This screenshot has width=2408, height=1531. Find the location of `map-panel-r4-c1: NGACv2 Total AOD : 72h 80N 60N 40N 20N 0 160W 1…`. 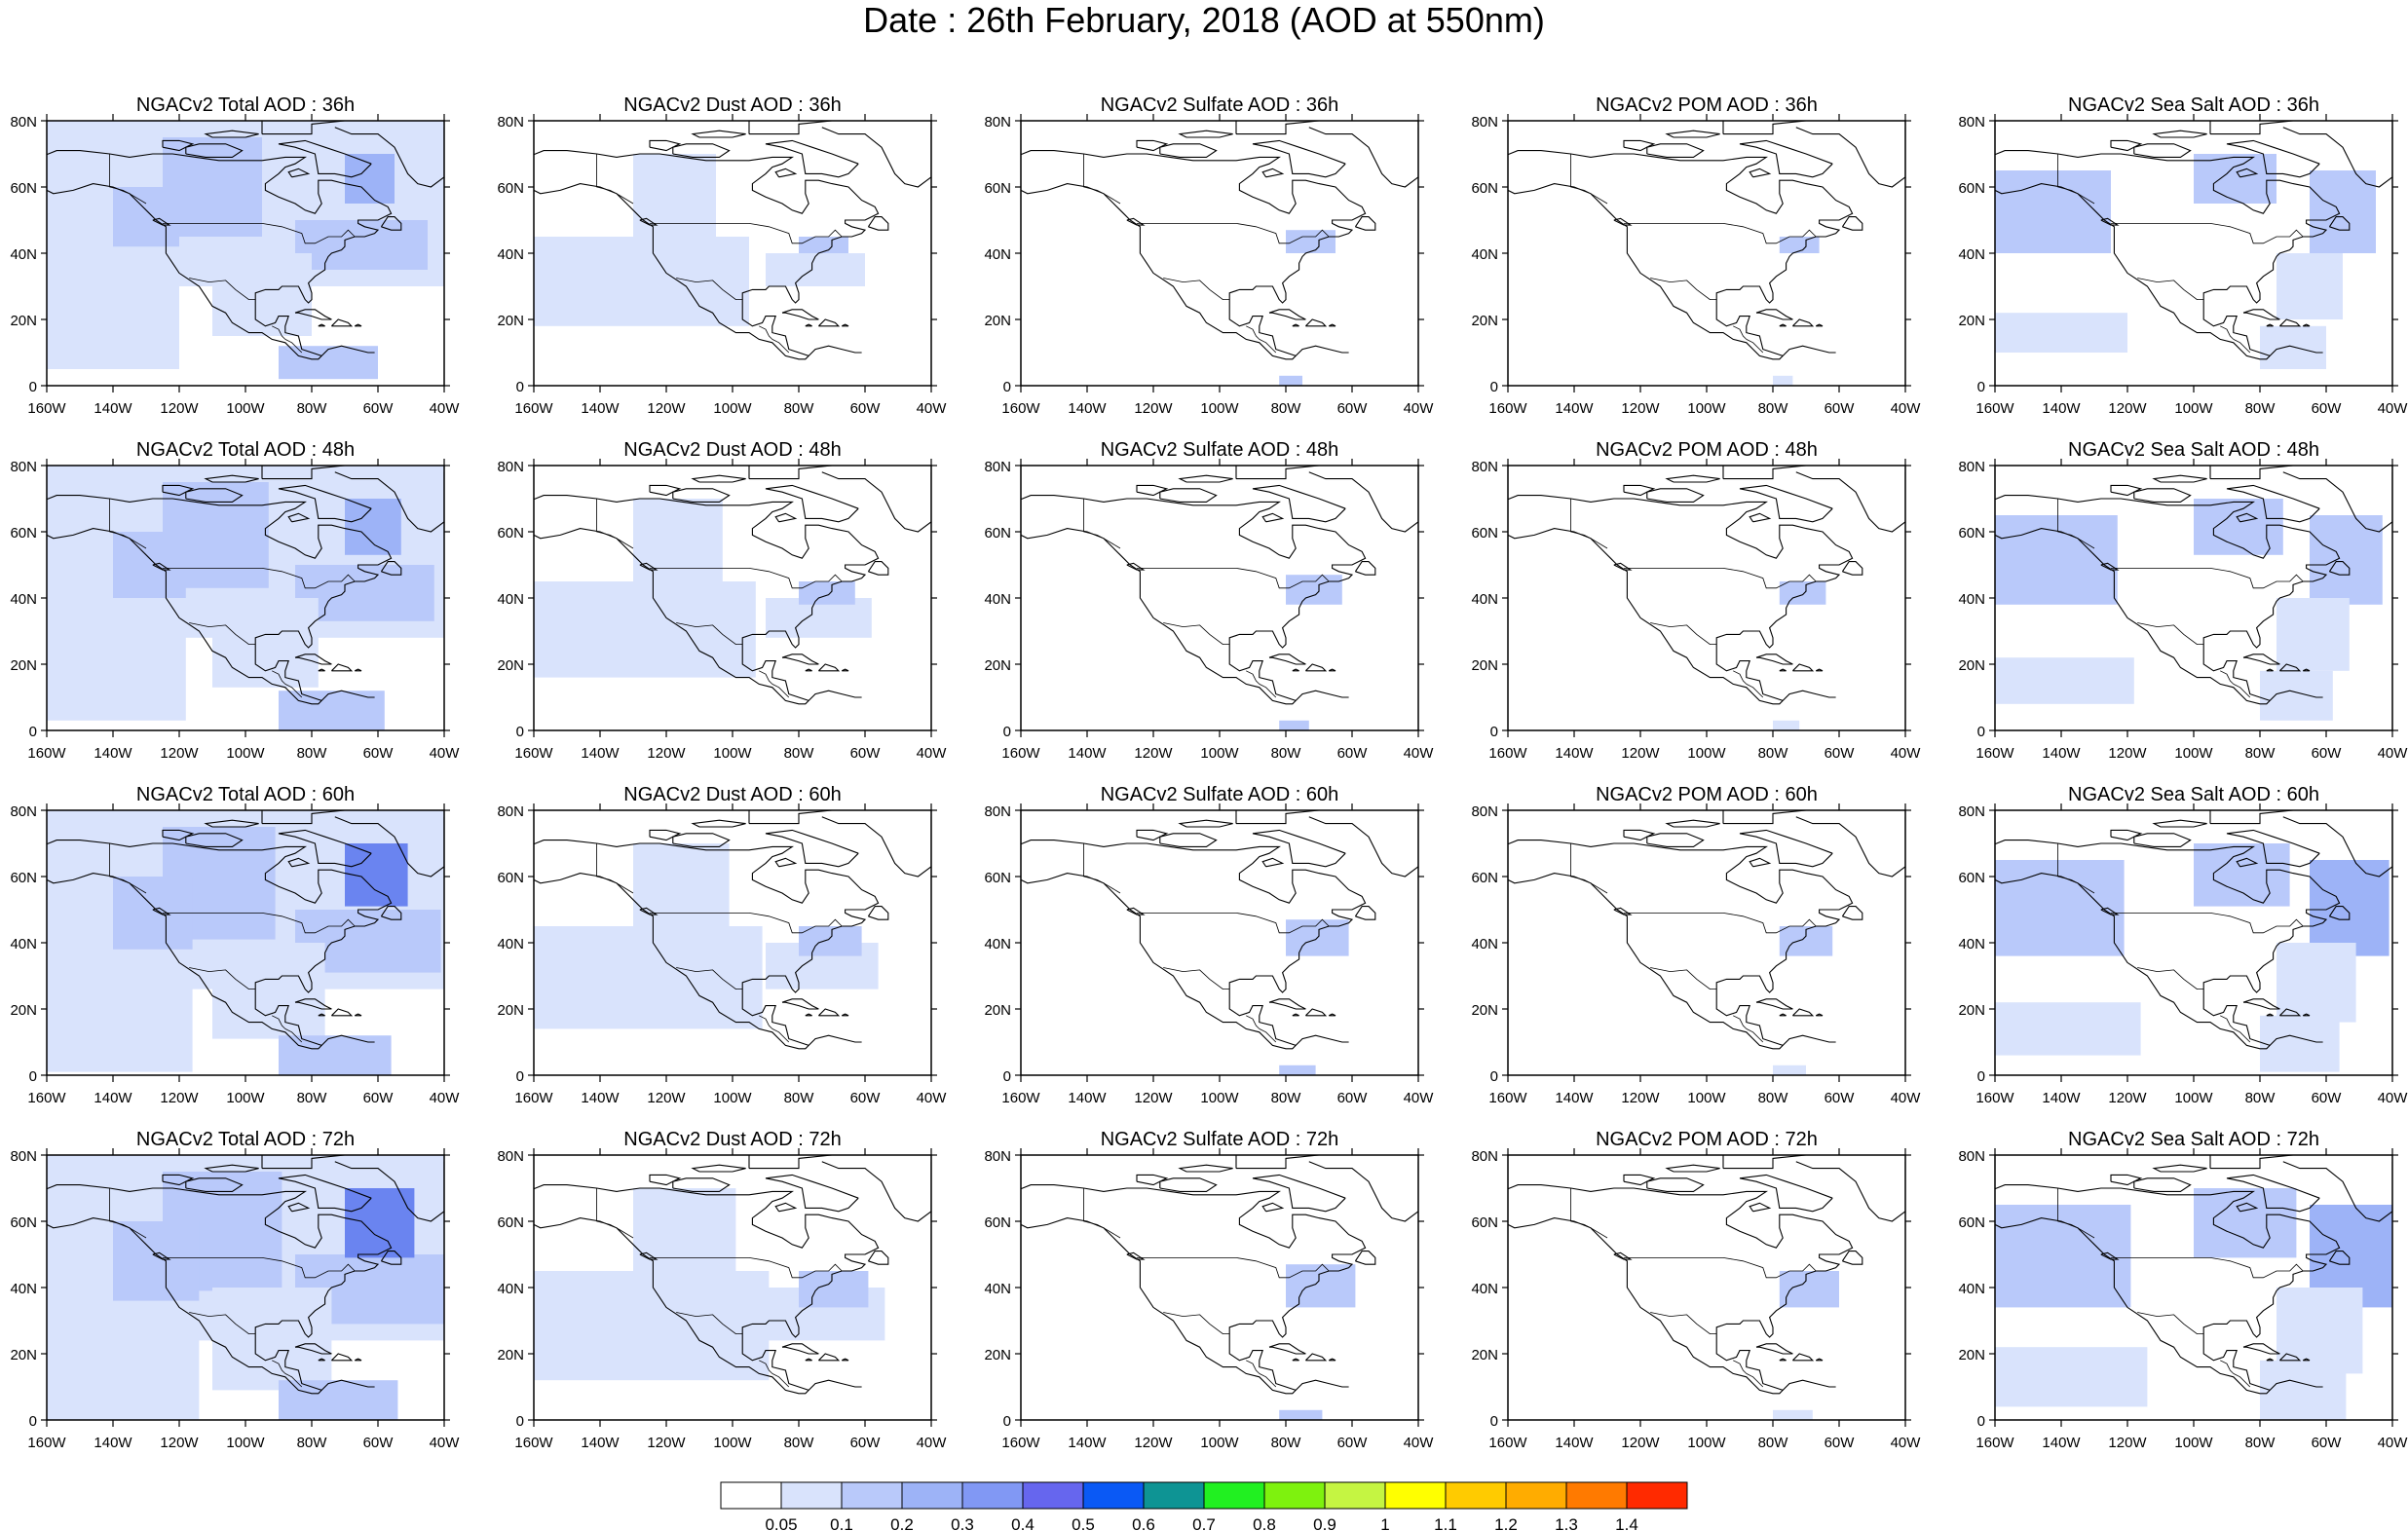

map-panel-r4-c1: NGACv2 Total AOD : 72h 80N 60N 40N 20N 0 160W 1… is located at coordinates (235, 1290).